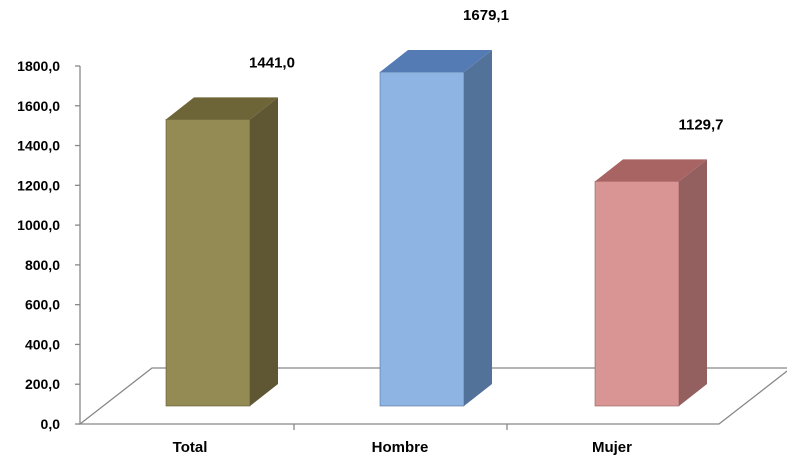 The image size is (787, 455). I want to click on bar-hombre, so click(435, 228).